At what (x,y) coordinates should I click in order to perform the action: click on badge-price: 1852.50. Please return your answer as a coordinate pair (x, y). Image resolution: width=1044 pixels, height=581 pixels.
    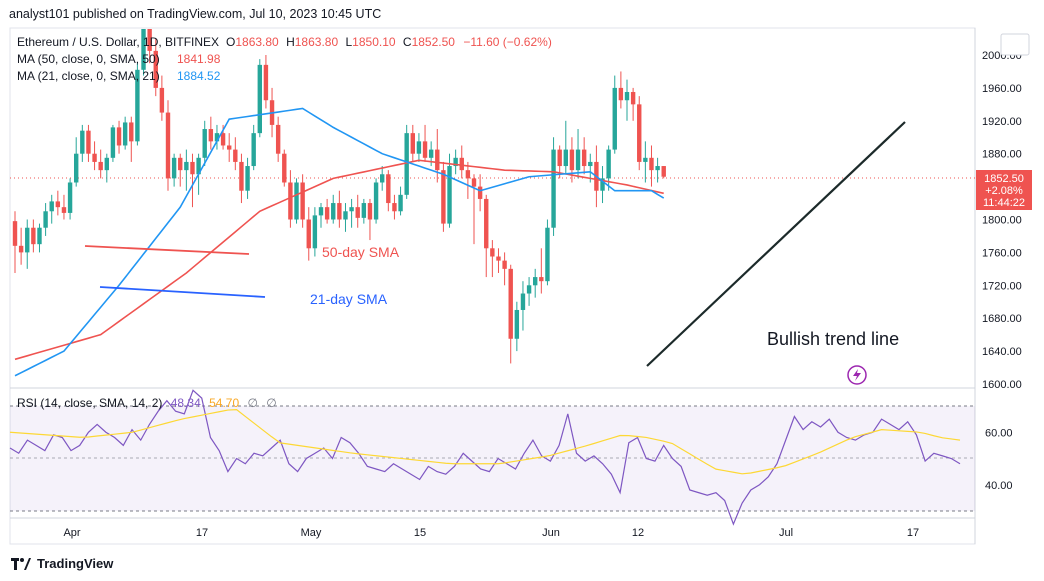
    Looking at the image, I should click on (1004, 179).